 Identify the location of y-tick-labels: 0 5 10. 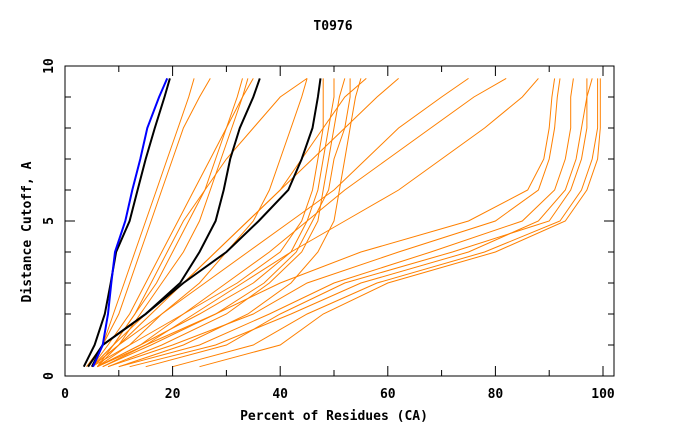
(49, 219).